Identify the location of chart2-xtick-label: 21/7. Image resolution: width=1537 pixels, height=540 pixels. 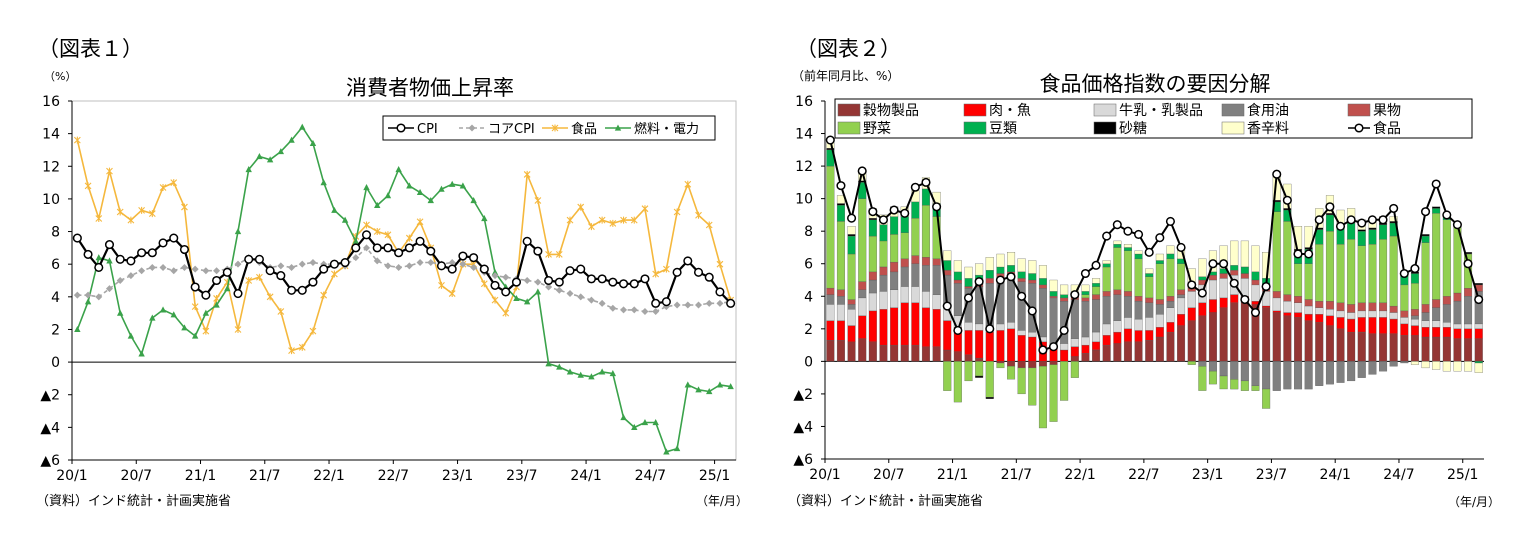
(1016, 475).